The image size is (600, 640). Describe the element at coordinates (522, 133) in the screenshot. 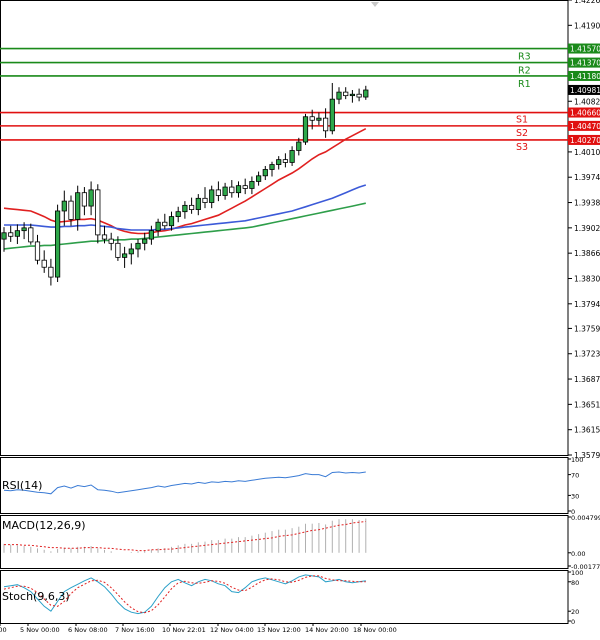

I see `level-name-s2: S2` at that location.